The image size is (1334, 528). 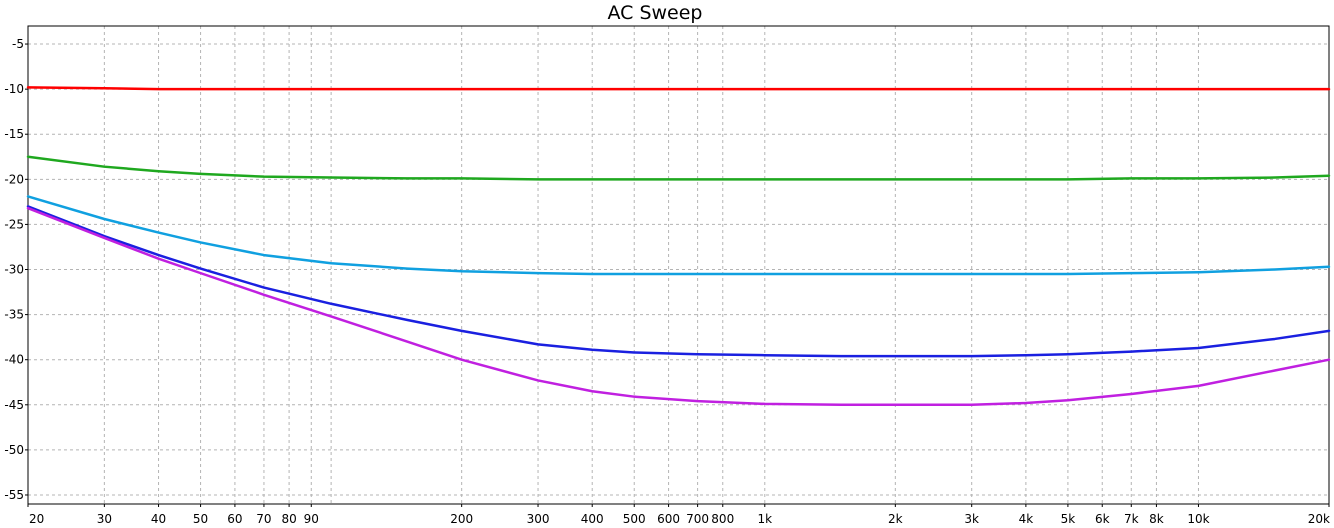 What do you see at coordinates (764, 519) in the screenshot?
I see `x-tick-label: 1k` at bounding box center [764, 519].